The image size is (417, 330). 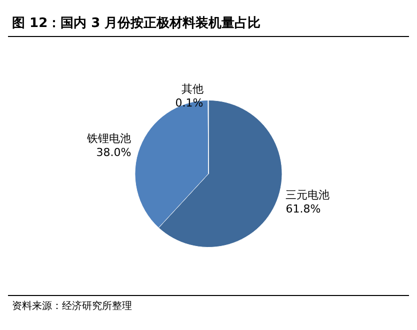 What do you see at coordinates (308, 195) in the screenshot?
I see `slice-label: 三元电池` at bounding box center [308, 195].